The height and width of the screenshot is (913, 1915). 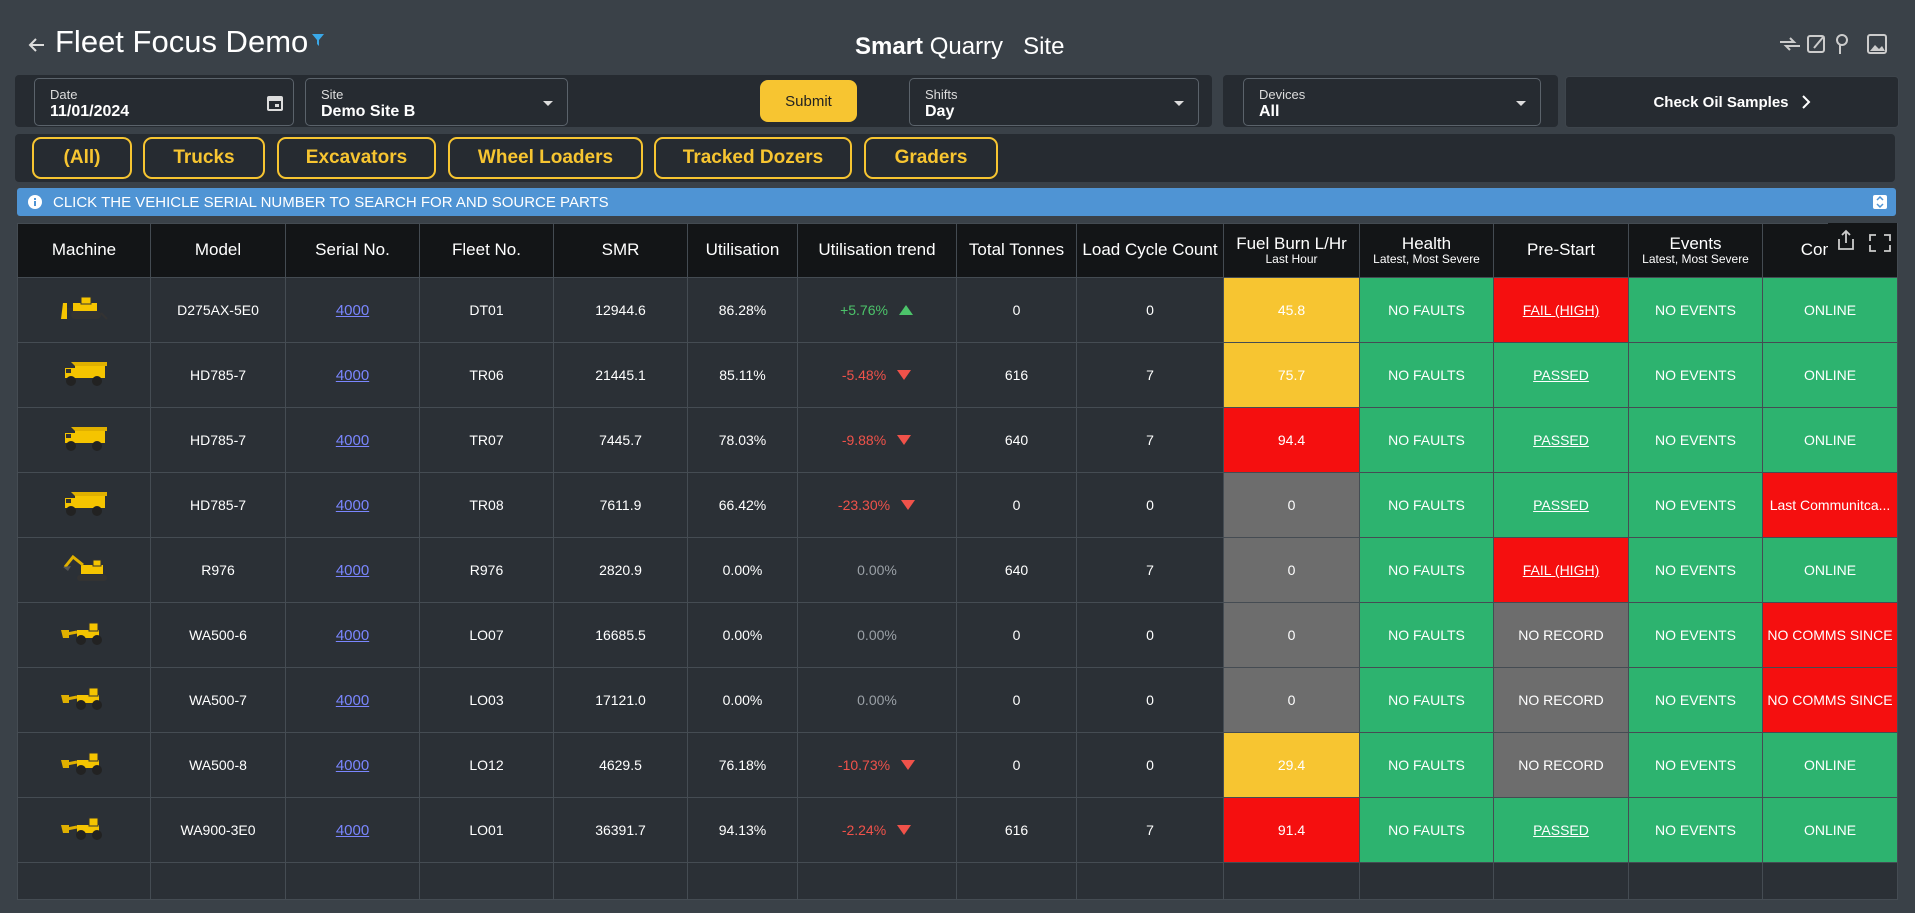 I want to click on tab: (All), so click(x=82, y=158).